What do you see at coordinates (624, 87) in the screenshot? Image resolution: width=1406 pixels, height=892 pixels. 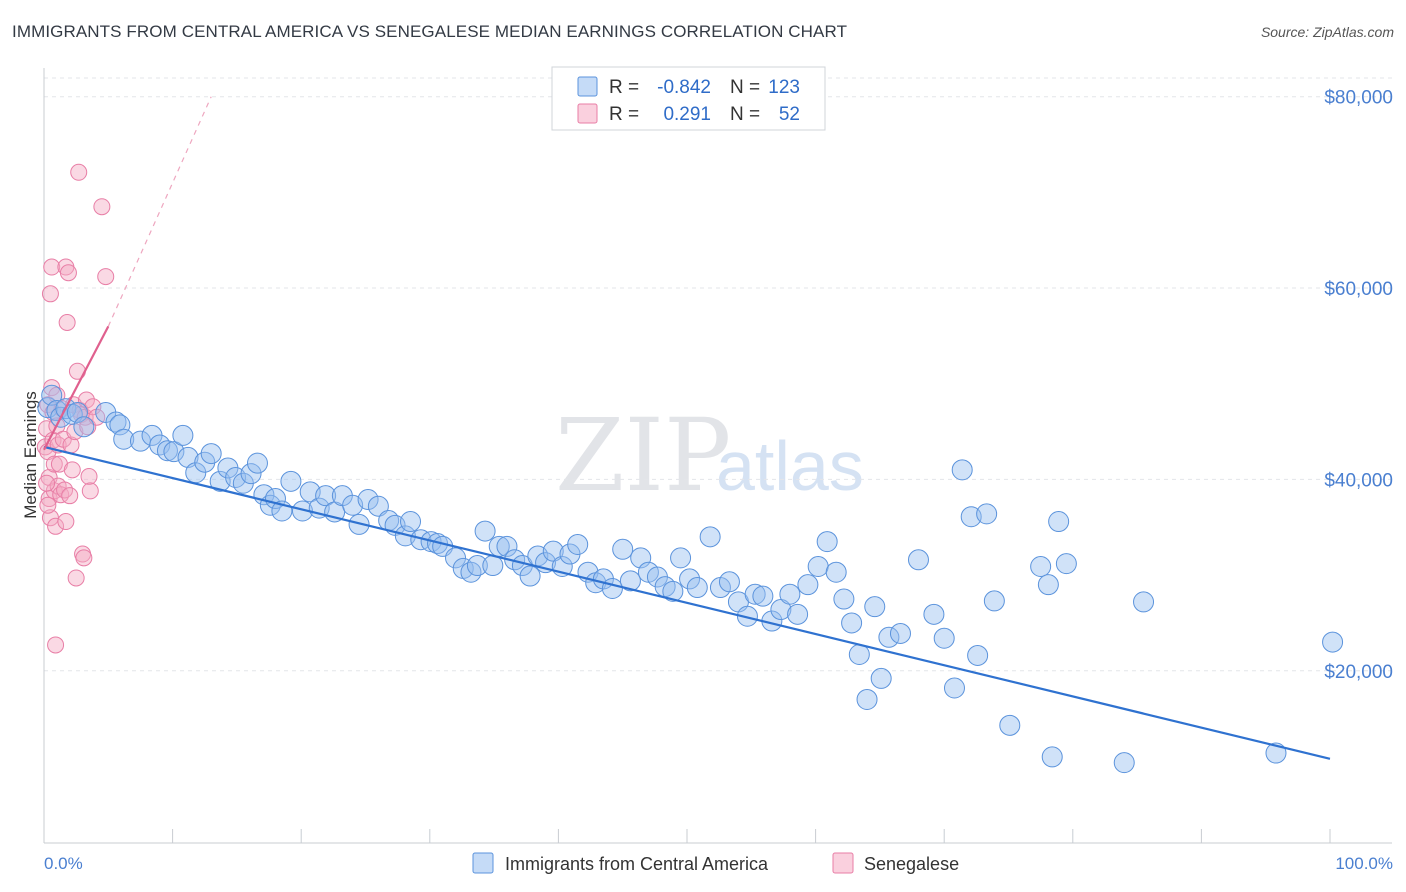 I see `legend-r-label-blue: R =` at bounding box center [624, 87].